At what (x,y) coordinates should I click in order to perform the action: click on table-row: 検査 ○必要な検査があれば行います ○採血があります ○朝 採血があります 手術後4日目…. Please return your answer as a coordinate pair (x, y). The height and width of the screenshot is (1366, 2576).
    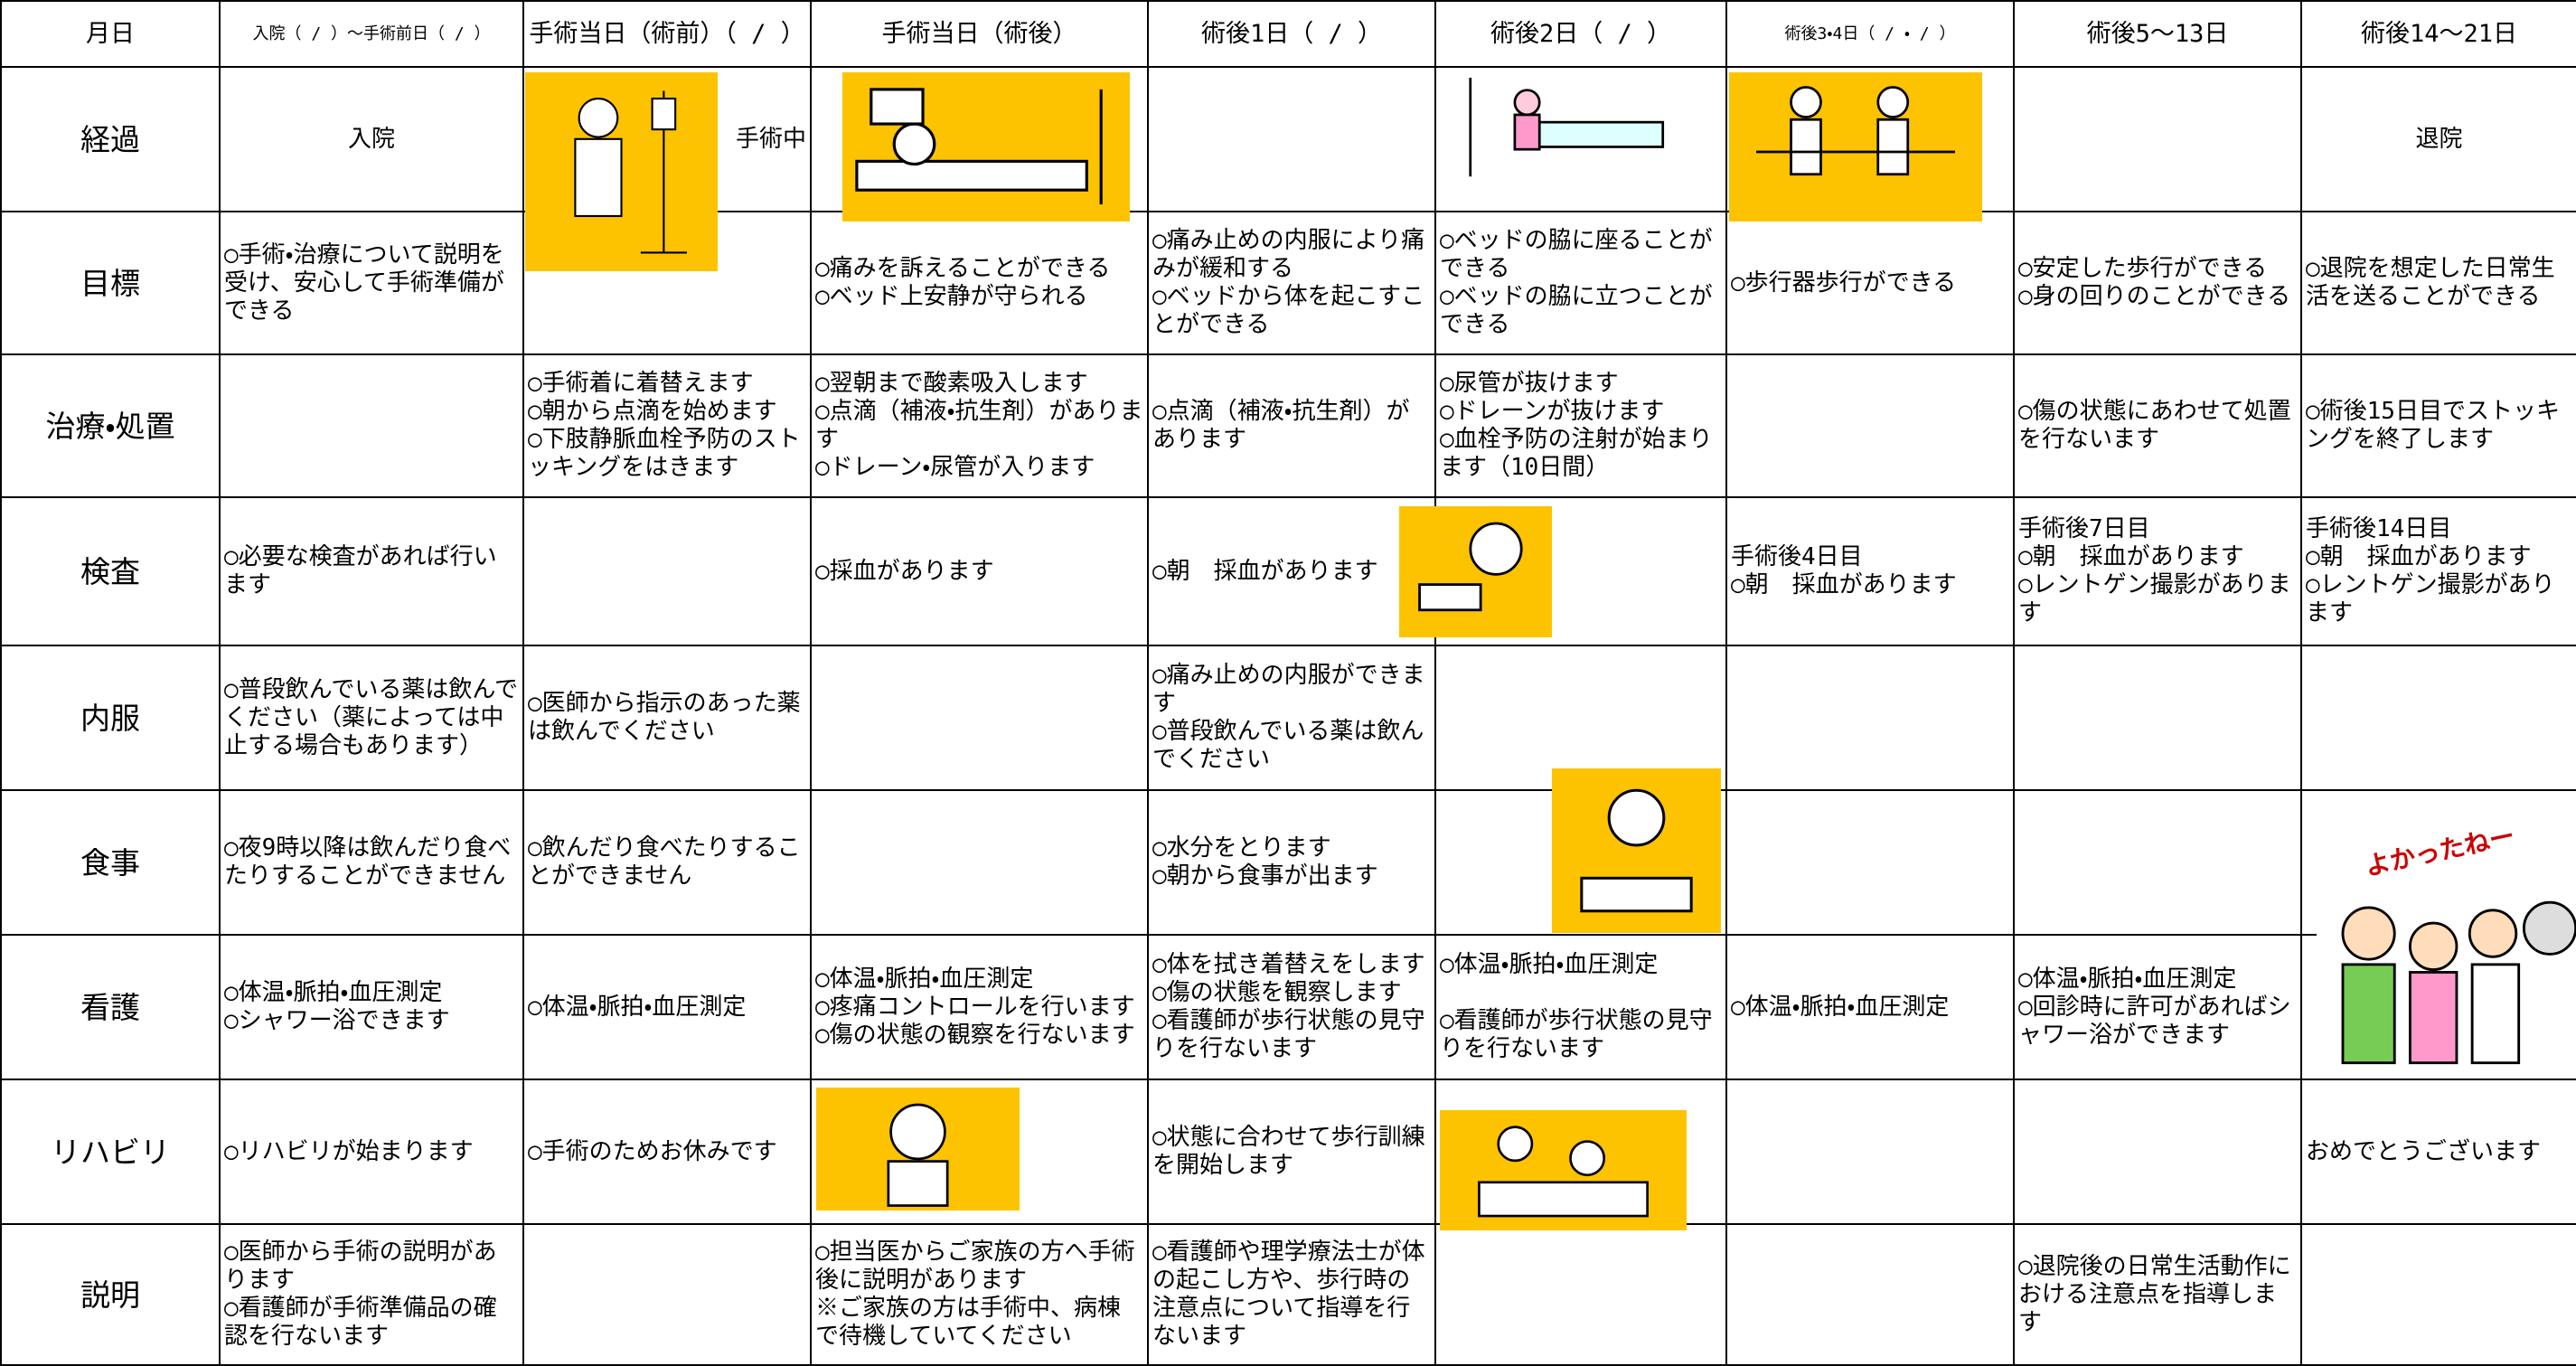
    Looking at the image, I should click on (1288, 571).